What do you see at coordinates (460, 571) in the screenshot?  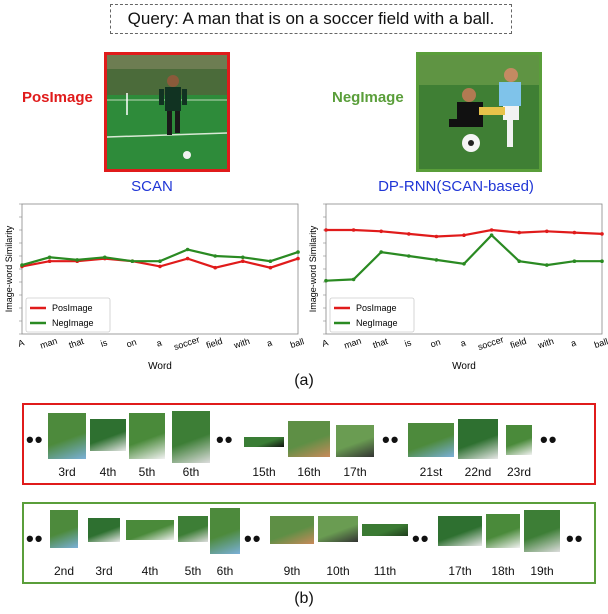 I see `neg-rank-label: 17th` at bounding box center [460, 571].